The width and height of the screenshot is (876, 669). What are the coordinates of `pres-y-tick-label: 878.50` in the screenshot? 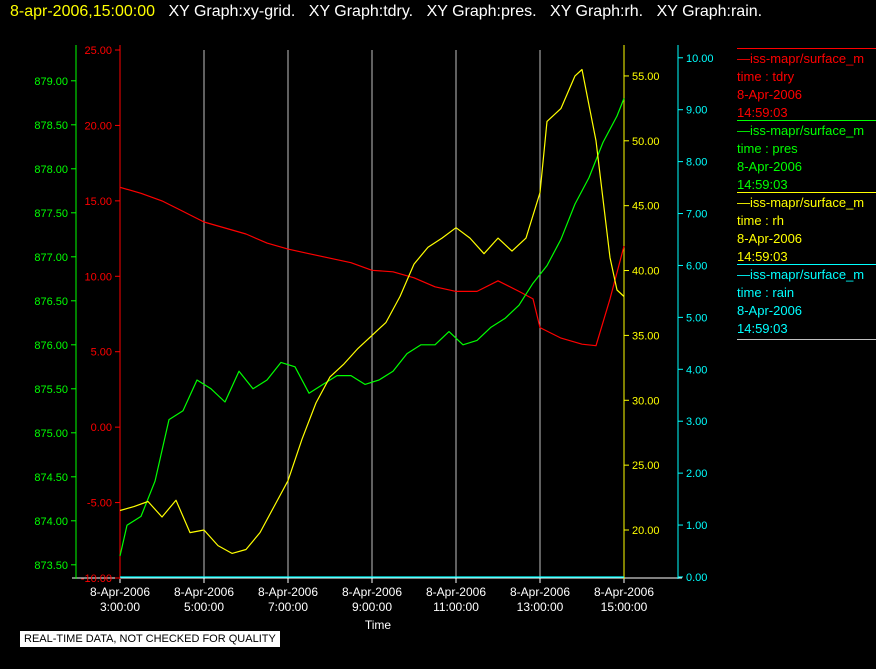 It's located at (51, 126).